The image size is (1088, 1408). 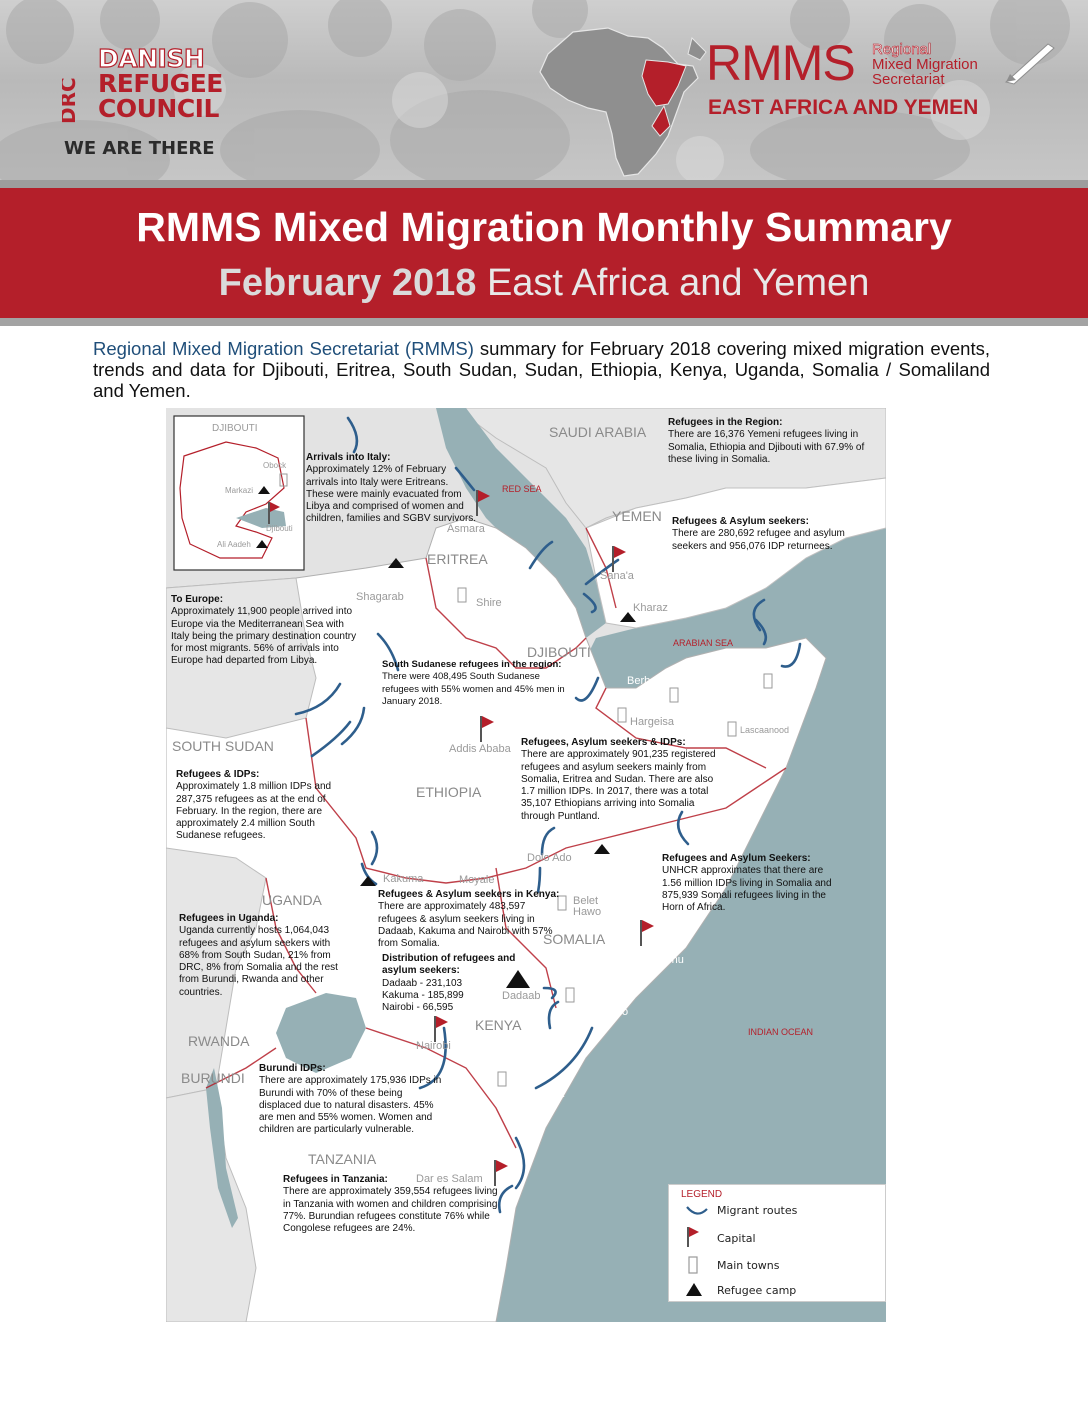 I want to click on inset-djibouti: Djibouti, so click(x=279, y=528).